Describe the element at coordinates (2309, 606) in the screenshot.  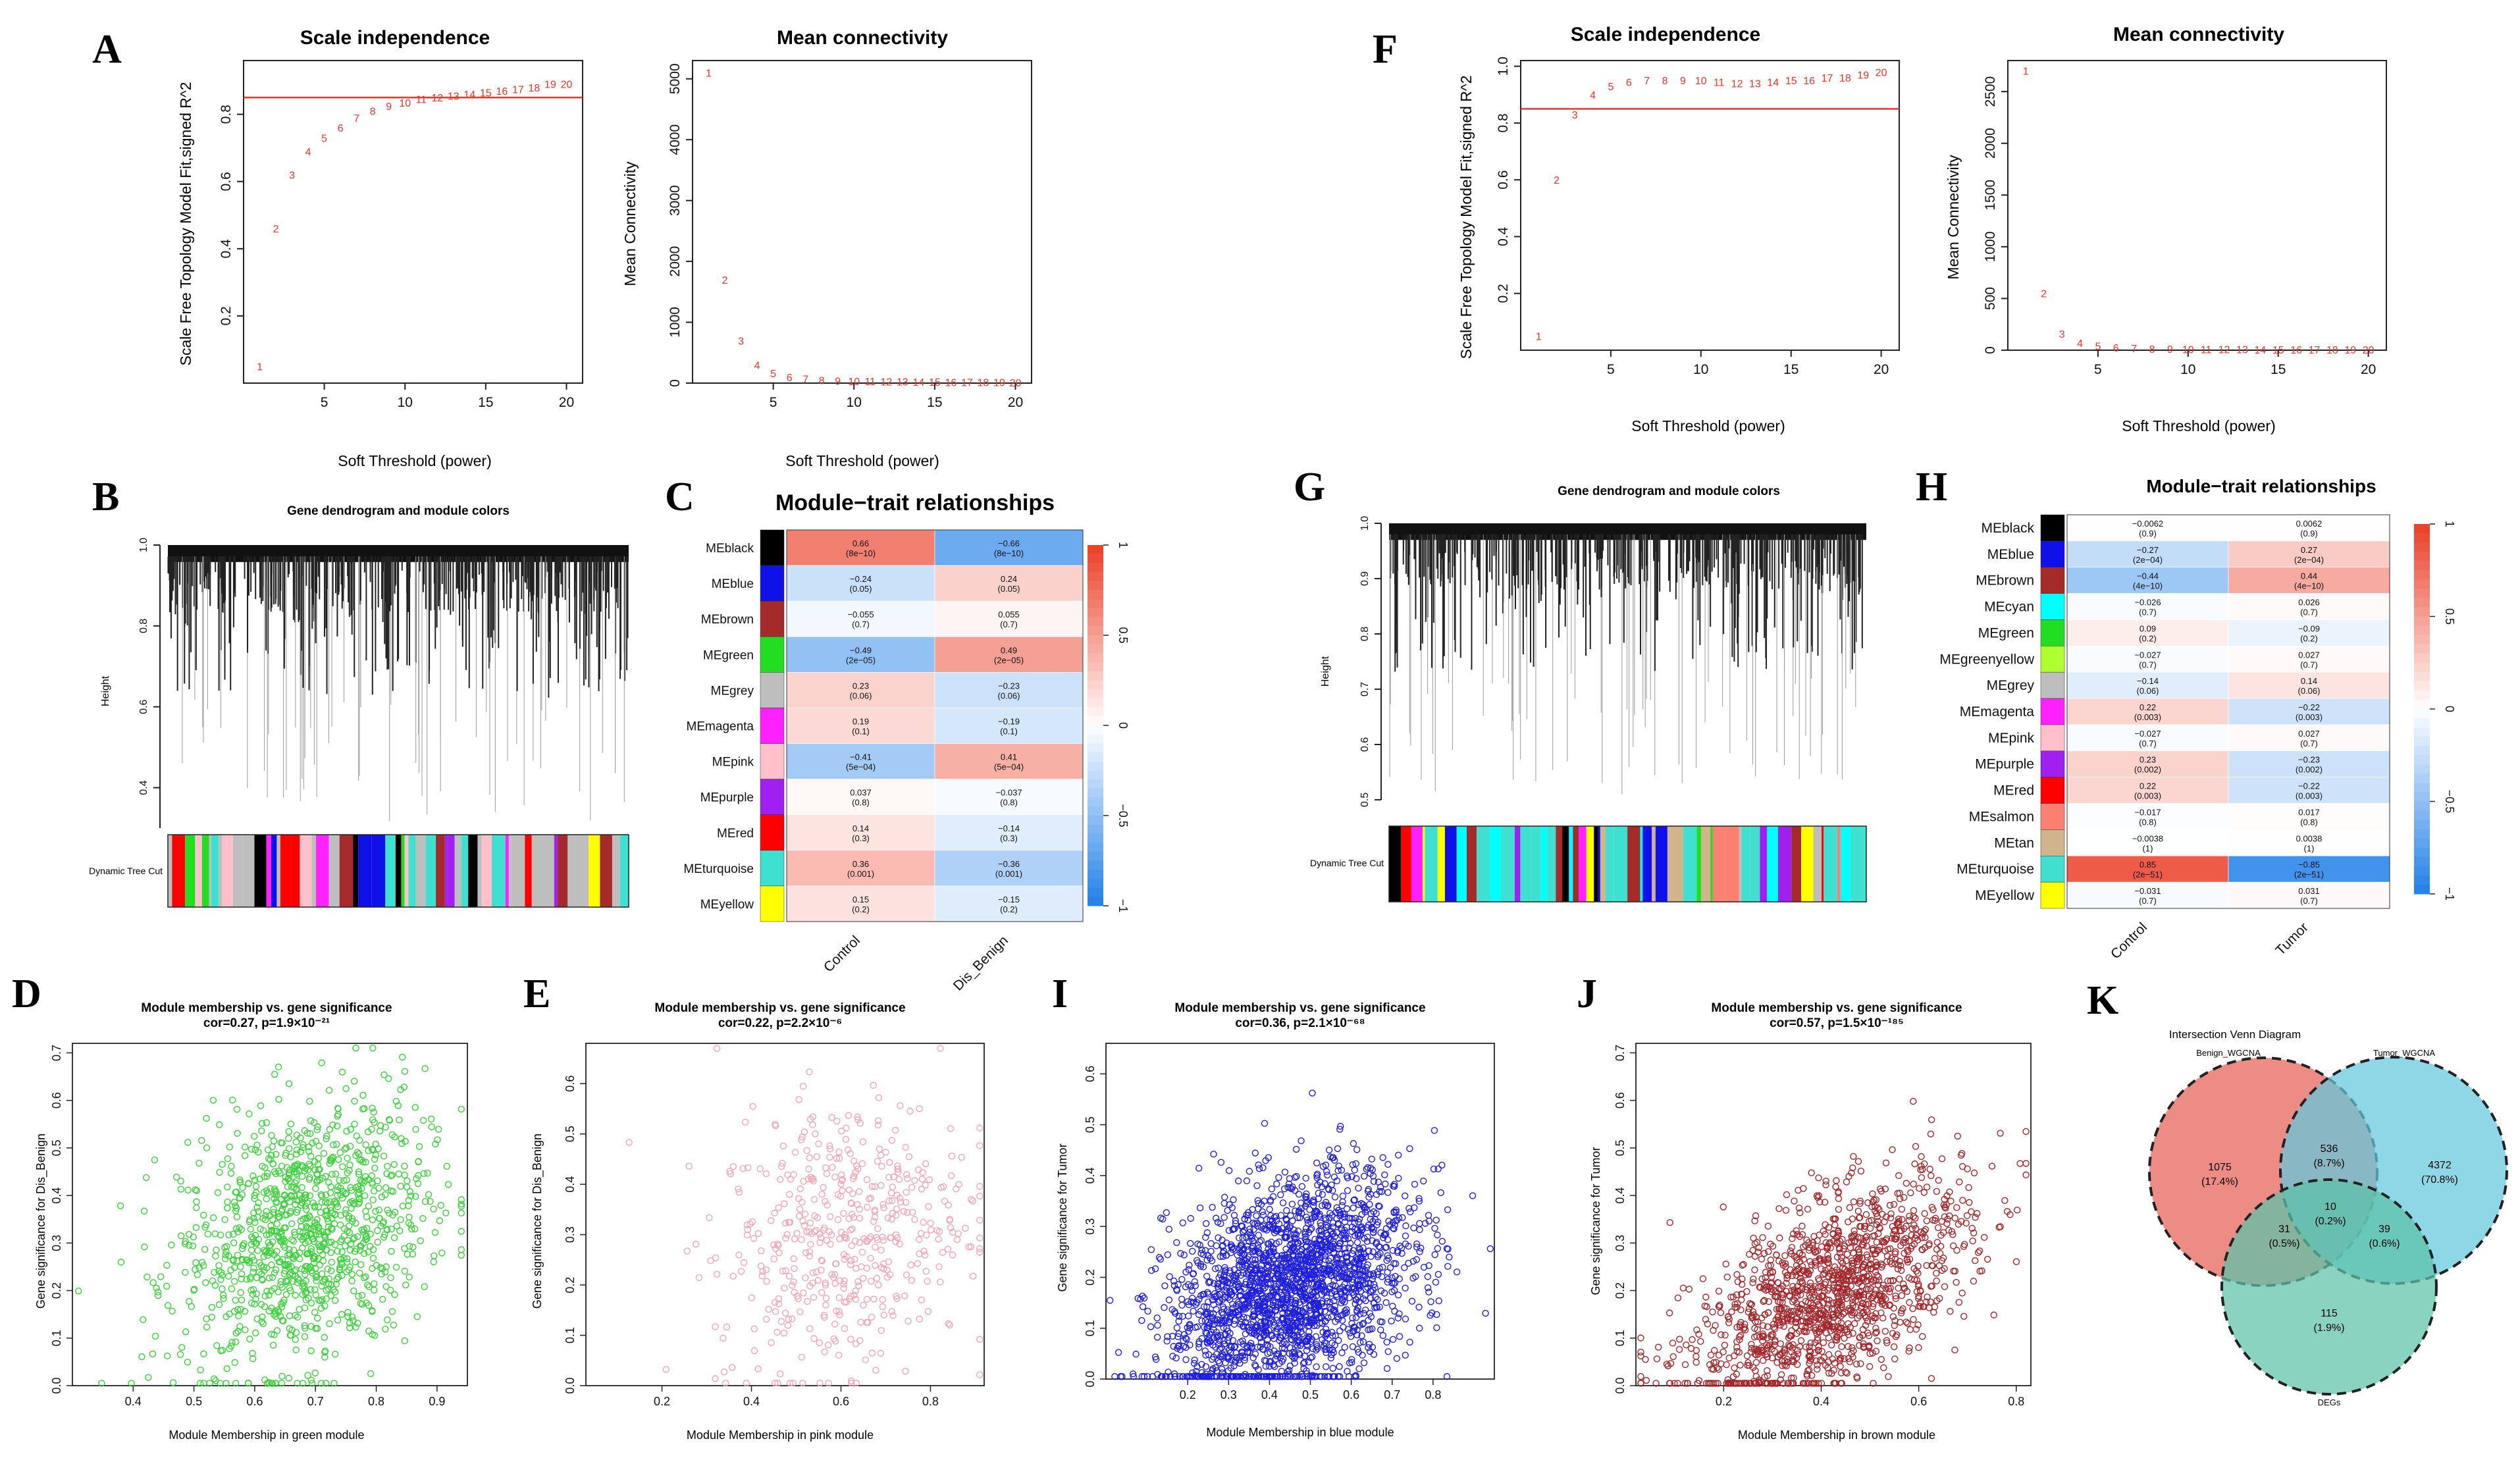
I see `H-cell` at that location.